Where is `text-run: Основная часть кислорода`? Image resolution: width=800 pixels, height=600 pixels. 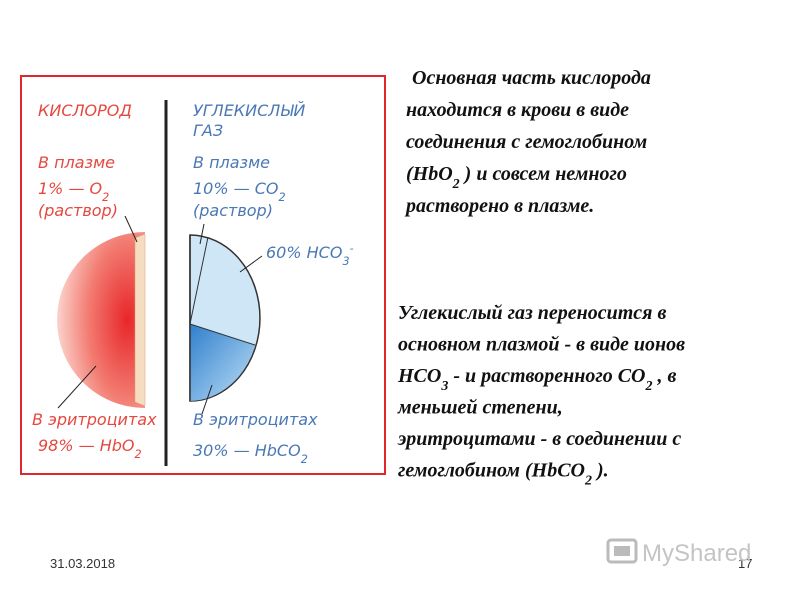
text-run: Основная часть кислорода is located at coordinates (531, 78).